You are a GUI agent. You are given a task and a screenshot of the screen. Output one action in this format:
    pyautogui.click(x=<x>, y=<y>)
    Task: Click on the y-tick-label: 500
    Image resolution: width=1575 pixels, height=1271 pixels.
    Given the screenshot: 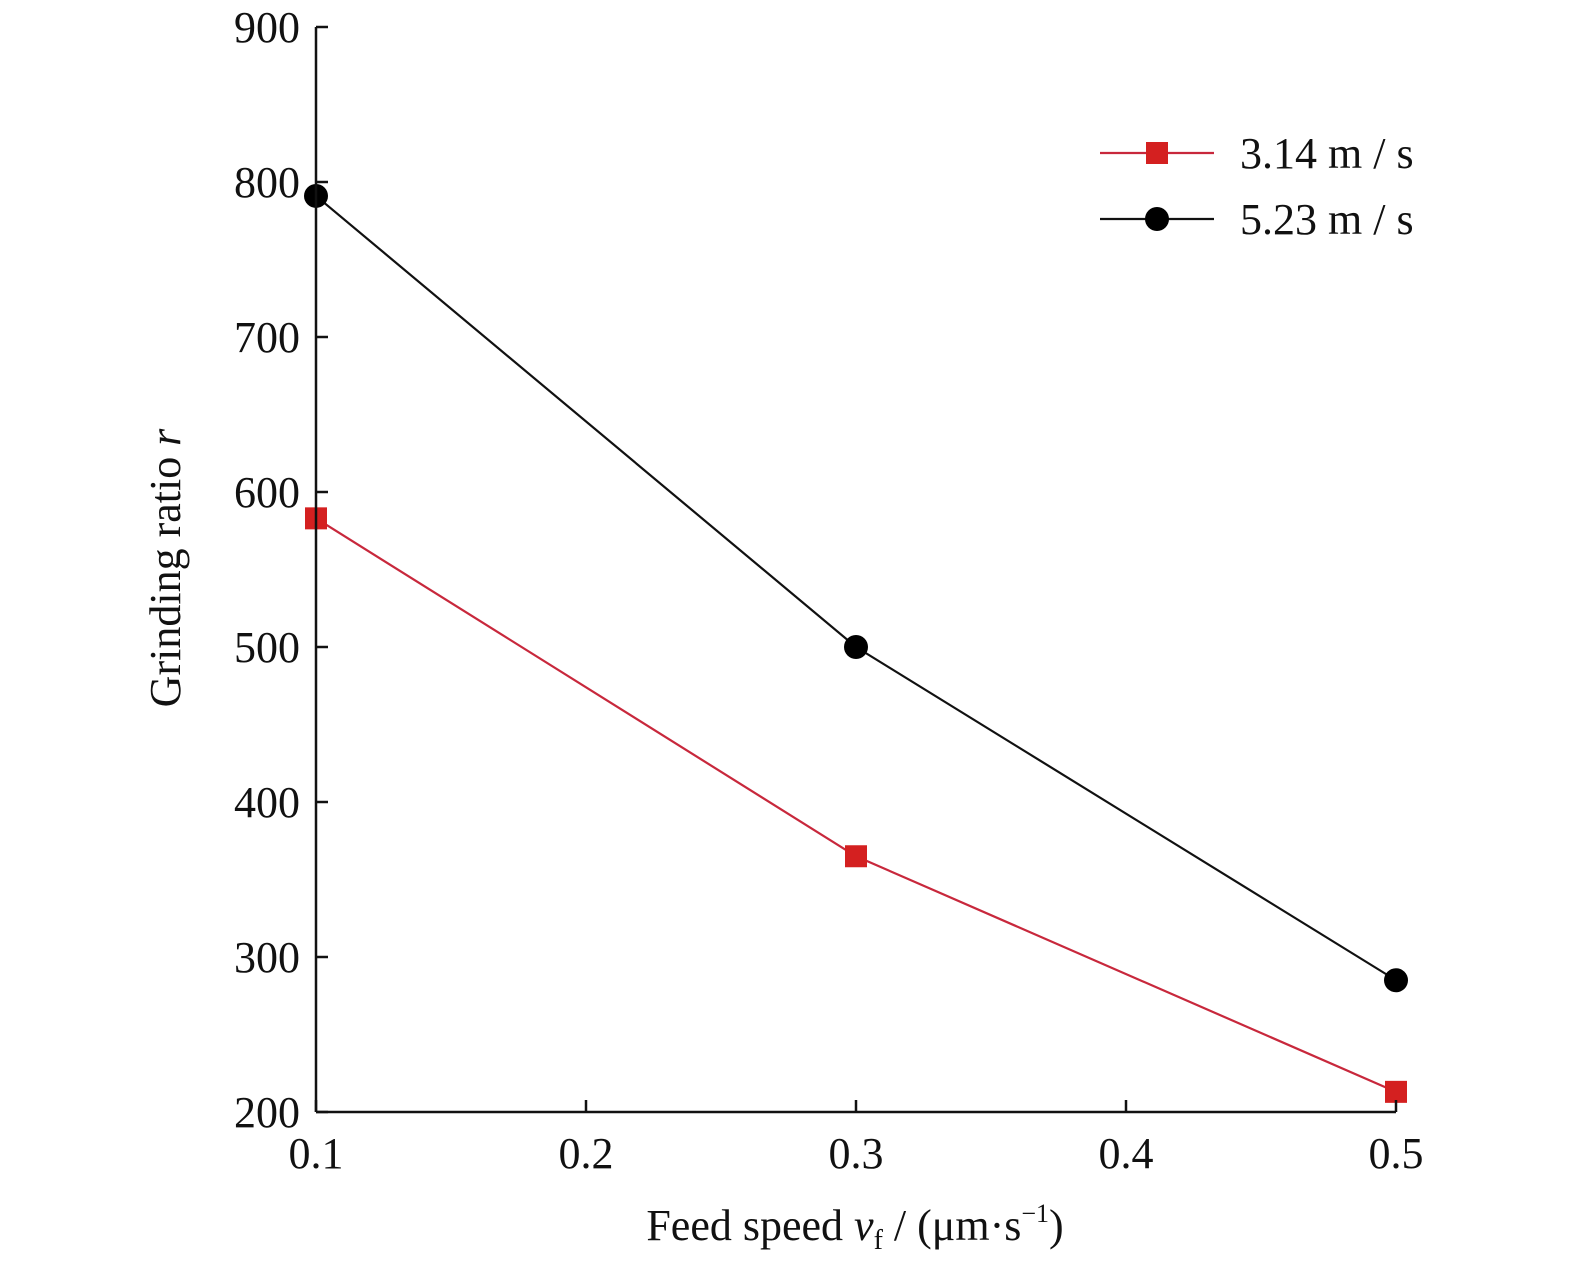 What is the action you would take?
    pyautogui.click(x=267, y=647)
    